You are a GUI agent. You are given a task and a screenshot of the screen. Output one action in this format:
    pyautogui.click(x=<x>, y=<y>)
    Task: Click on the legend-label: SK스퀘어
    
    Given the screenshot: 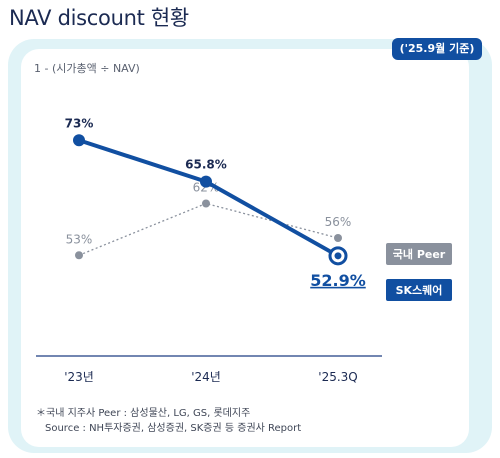 What is the action you would take?
    pyautogui.click(x=419, y=290)
    